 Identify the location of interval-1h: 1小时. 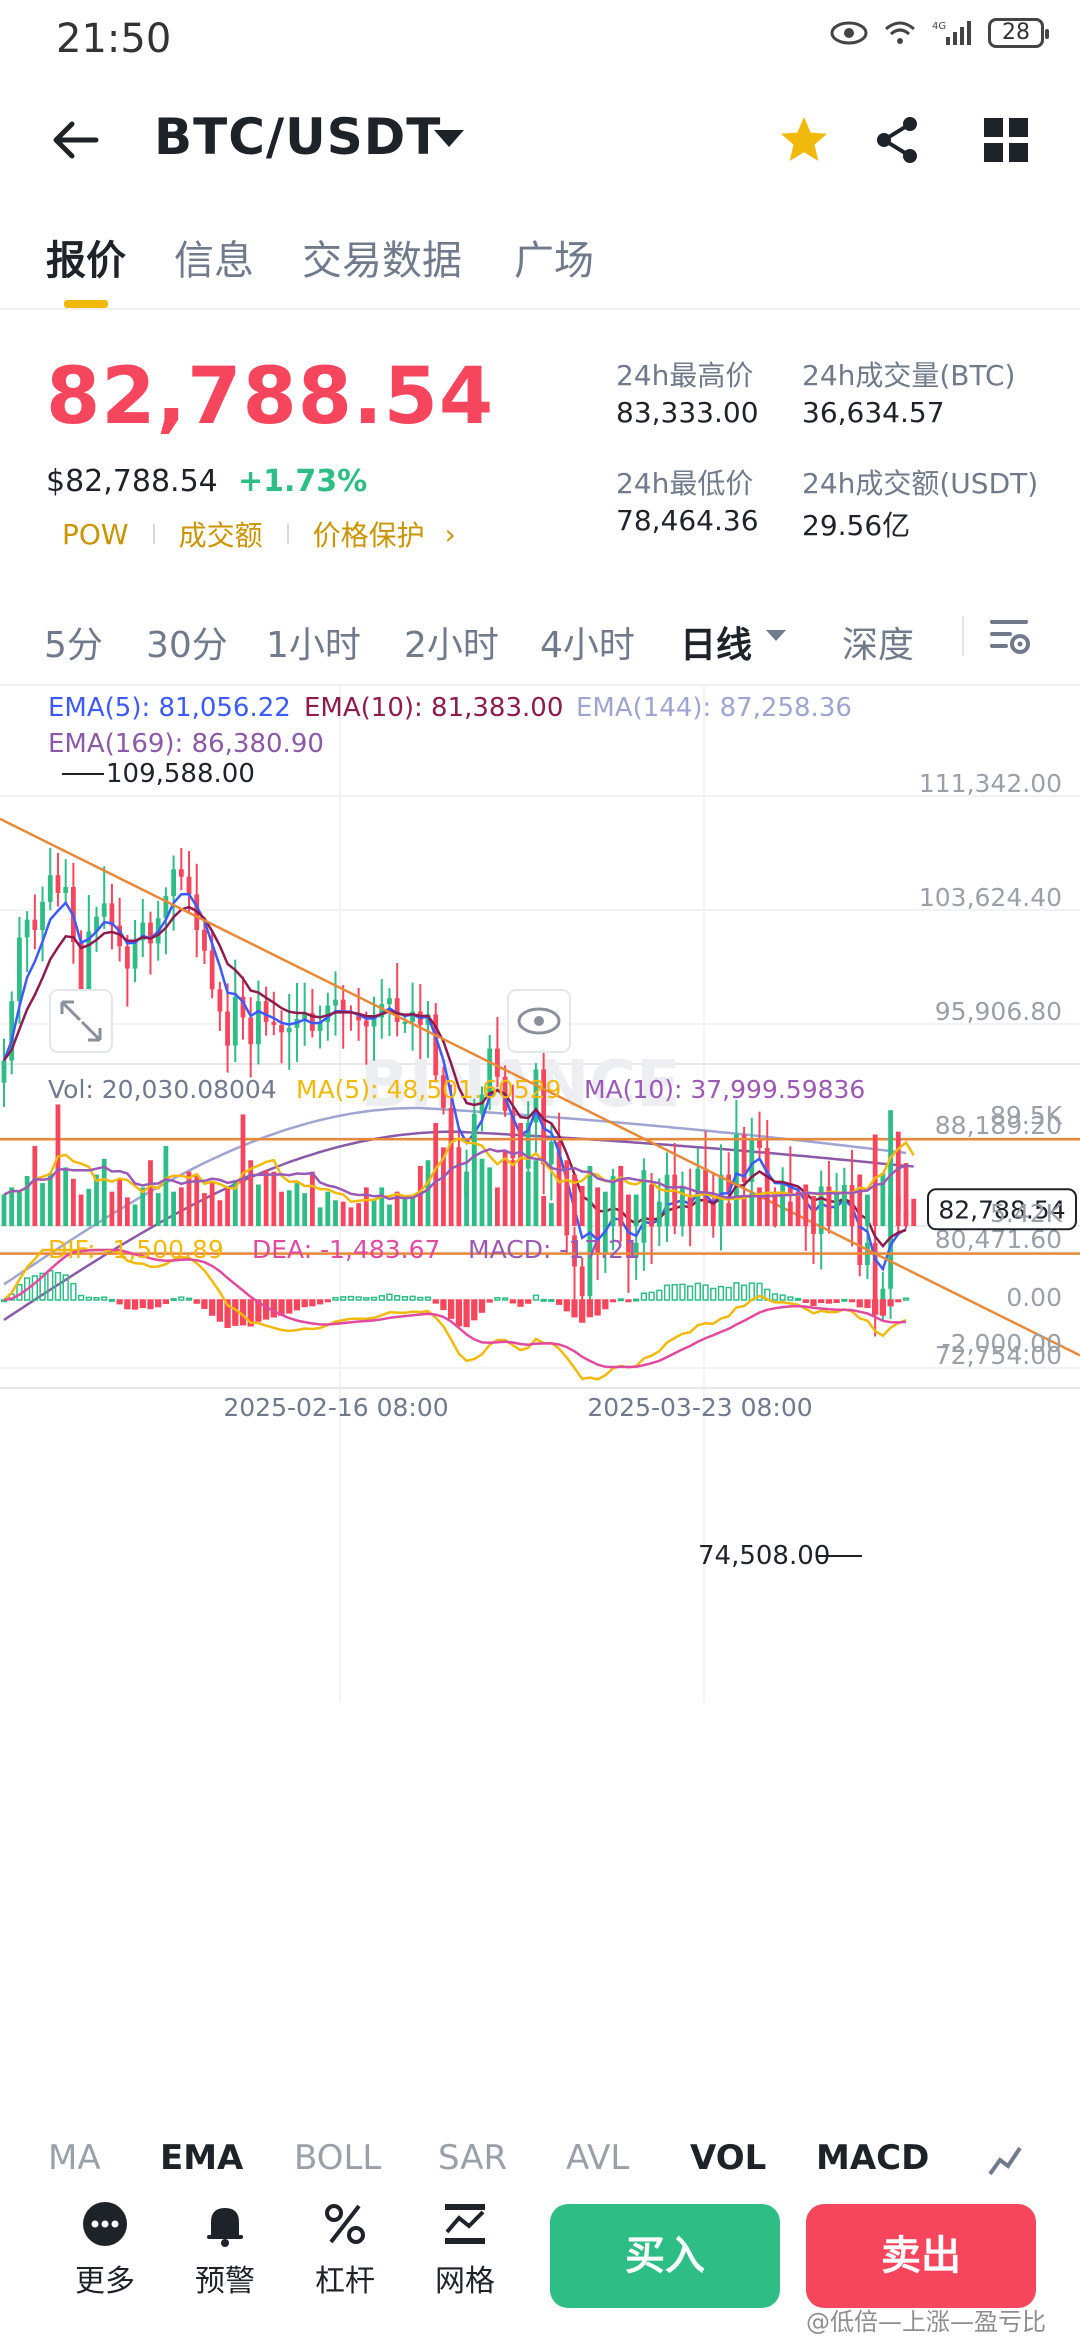
(313, 645).